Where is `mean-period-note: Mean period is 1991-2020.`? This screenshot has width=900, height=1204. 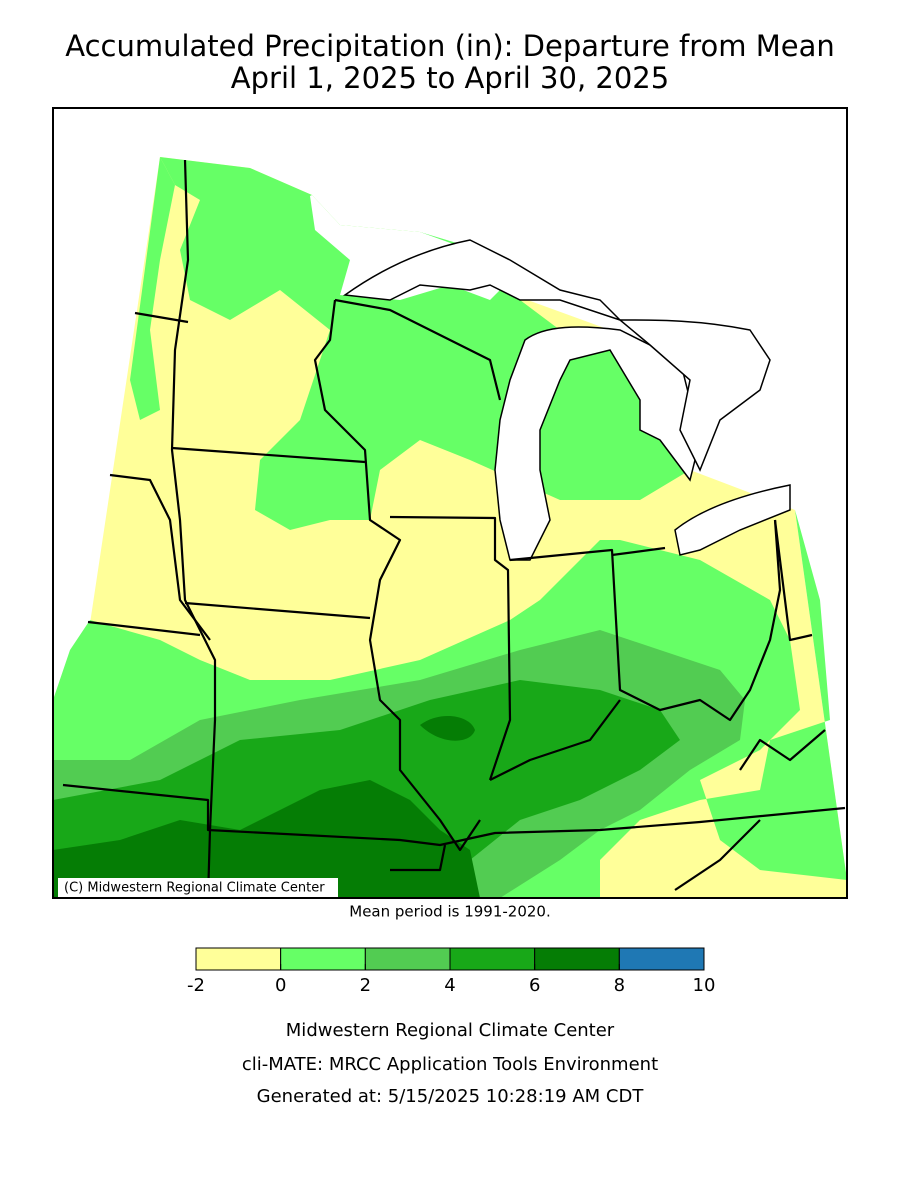 mean-period-note: Mean period is 1991-2020. is located at coordinates (449, 912).